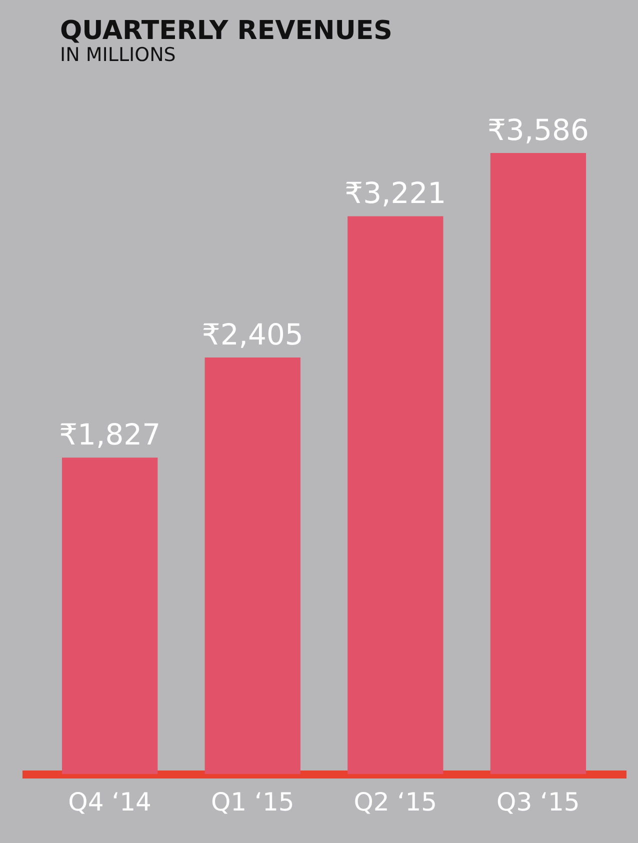 The height and width of the screenshot is (843, 638). I want to click on x-tick-label: Q1 ‘15, so click(252, 802).